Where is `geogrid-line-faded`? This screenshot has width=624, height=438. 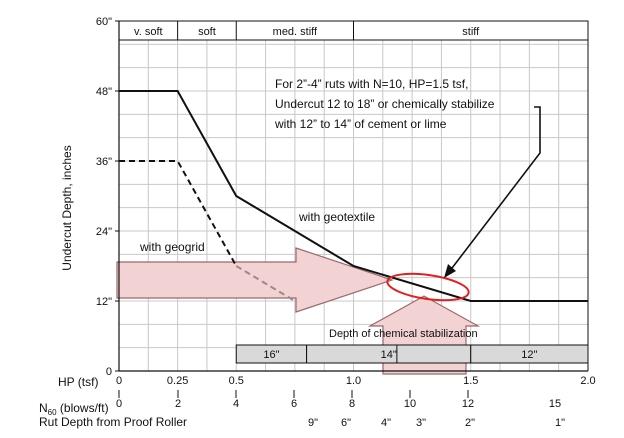 geogrid-line-faded is located at coordinates (265, 283).